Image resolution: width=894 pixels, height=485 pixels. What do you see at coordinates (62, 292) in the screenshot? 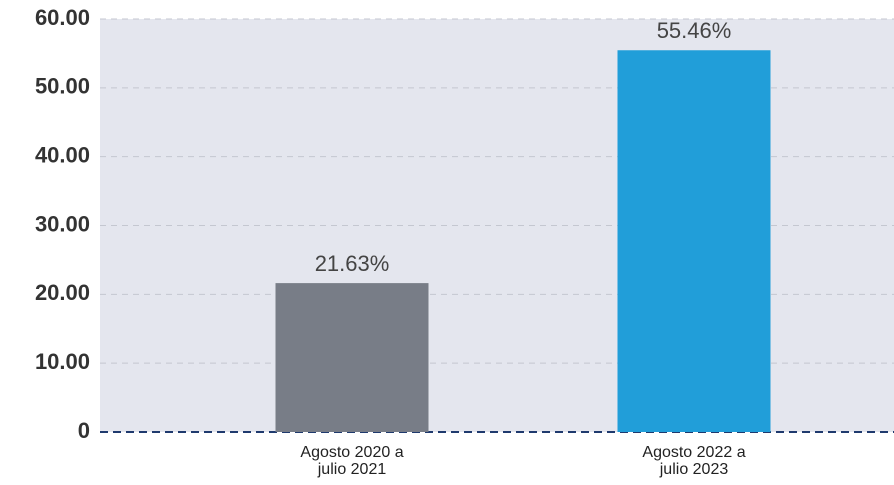
I see `y-tick-label: 20.00` at bounding box center [62, 292].